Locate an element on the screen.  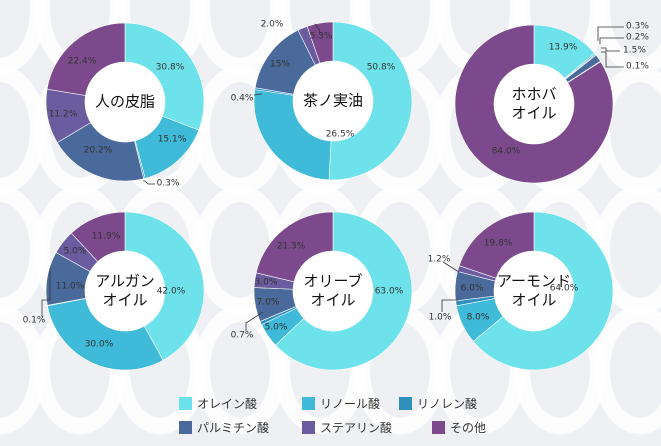
data-label: 1.0% is located at coordinates (440, 318).